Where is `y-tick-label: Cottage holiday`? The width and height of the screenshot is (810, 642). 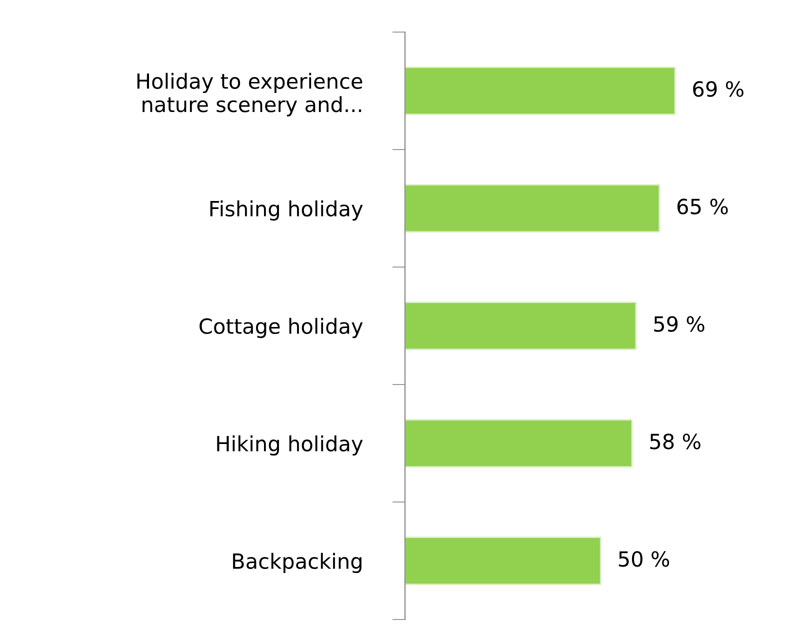 y-tick-label: Cottage holiday is located at coordinates (281, 328).